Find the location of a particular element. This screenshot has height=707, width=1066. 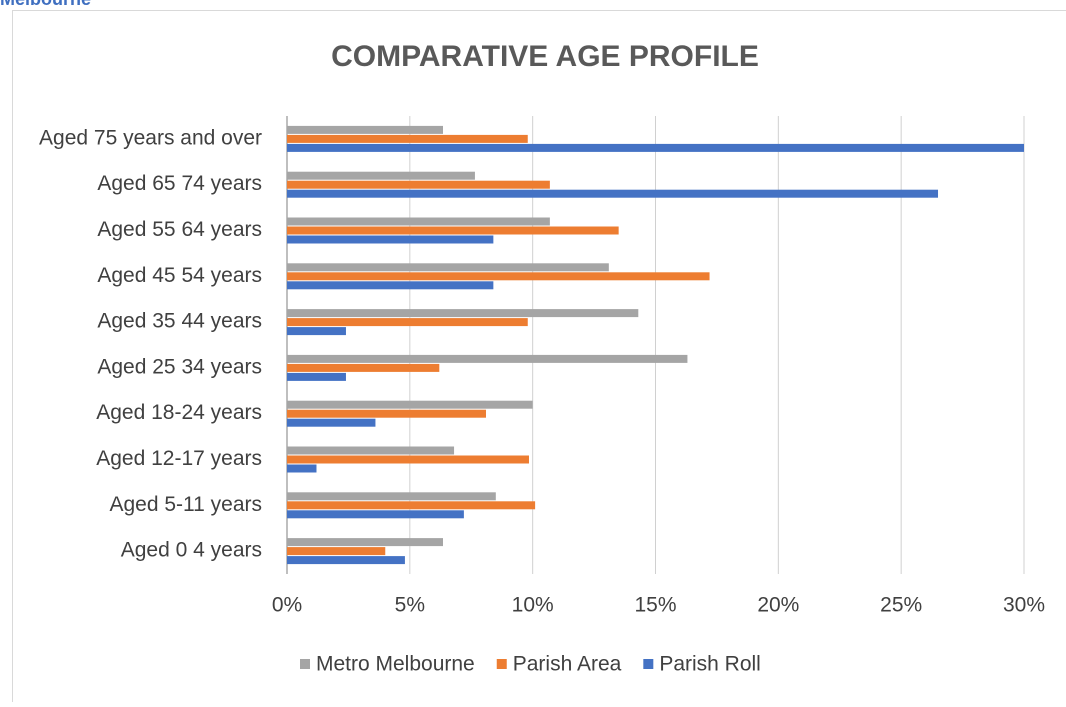

y-tick-label: Aged 18-24 years is located at coordinates (179, 412).